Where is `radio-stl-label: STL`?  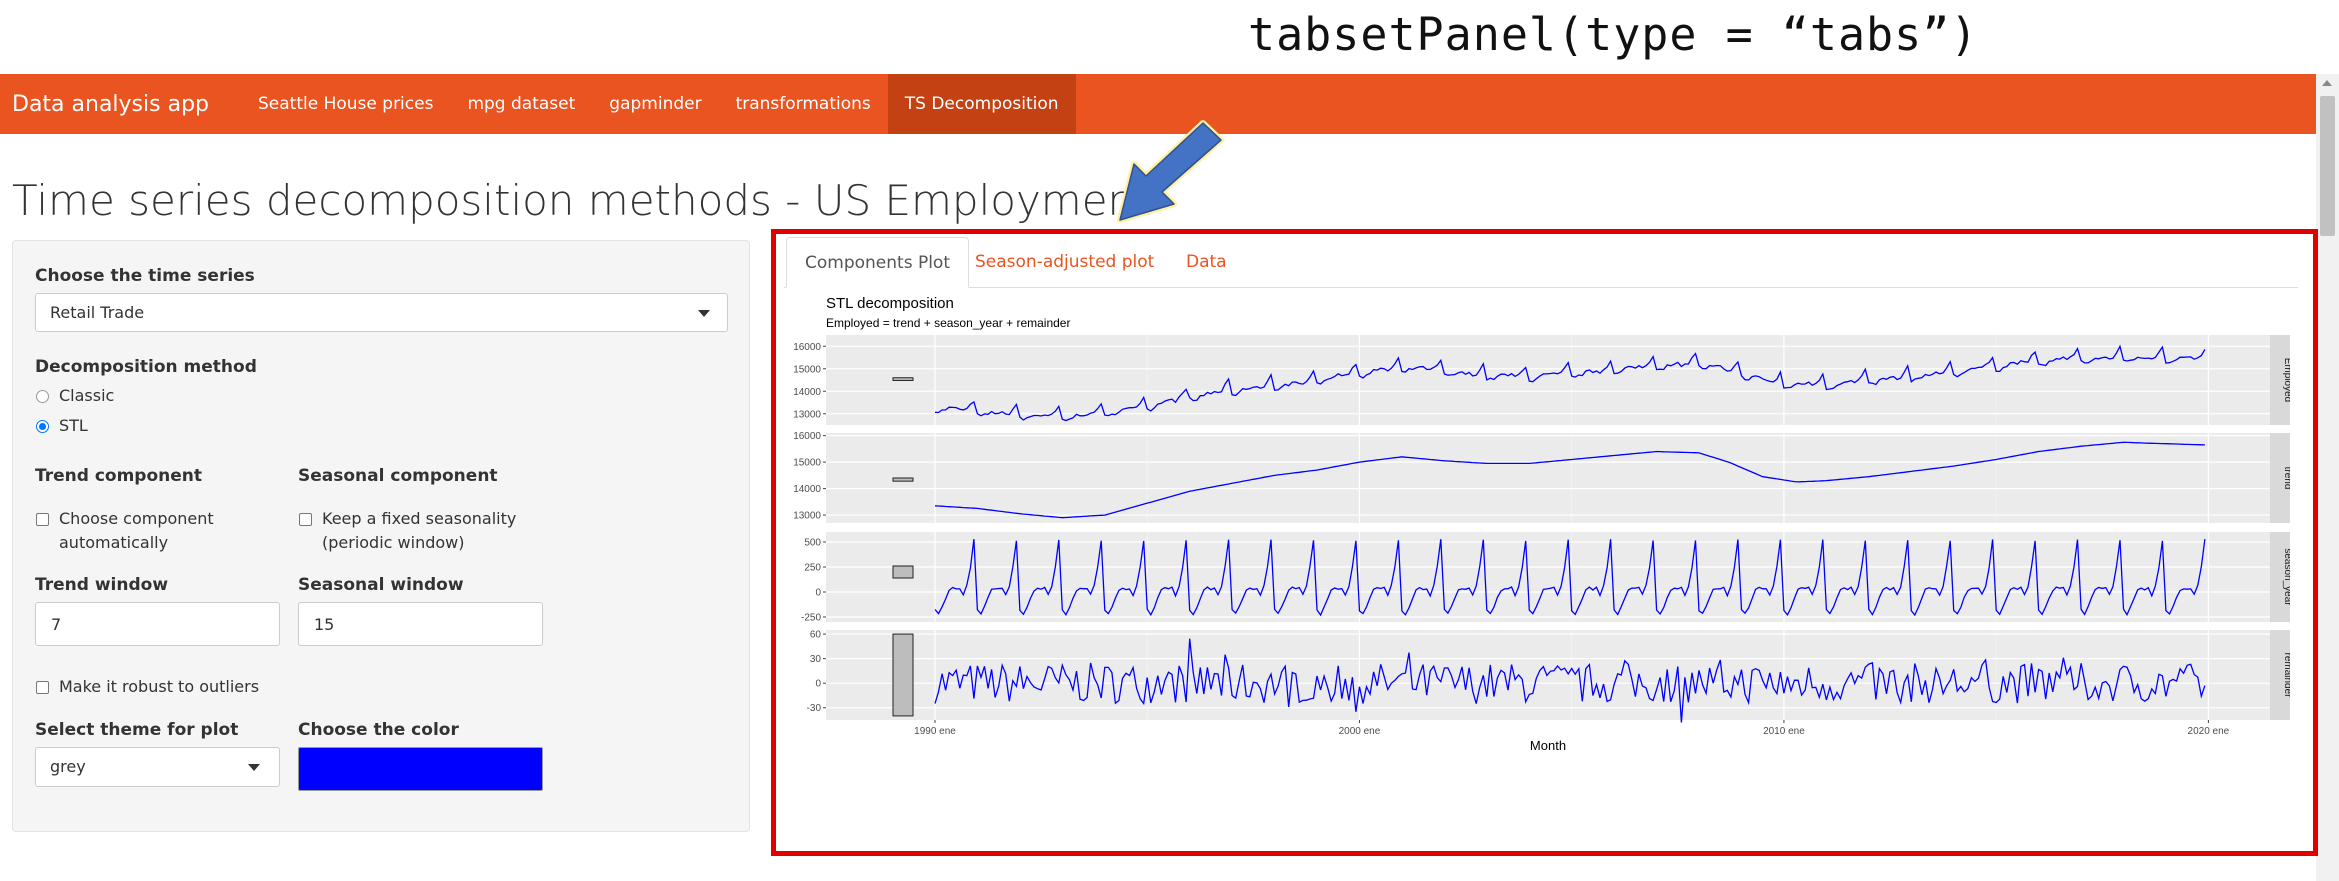
radio-stl-label: STL is located at coordinates (73, 425).